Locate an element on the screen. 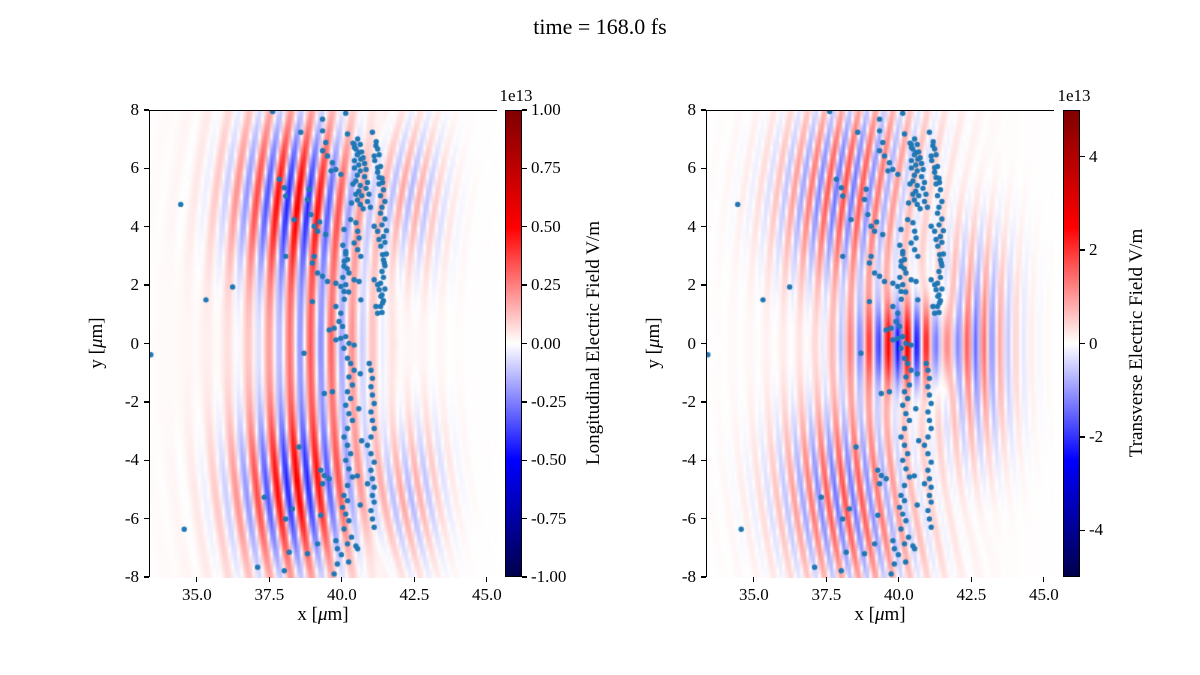 The image size is (1200, 675). right-colorbar-label: Transverse Electric Field V/m is located at coordinates (1136, 343).